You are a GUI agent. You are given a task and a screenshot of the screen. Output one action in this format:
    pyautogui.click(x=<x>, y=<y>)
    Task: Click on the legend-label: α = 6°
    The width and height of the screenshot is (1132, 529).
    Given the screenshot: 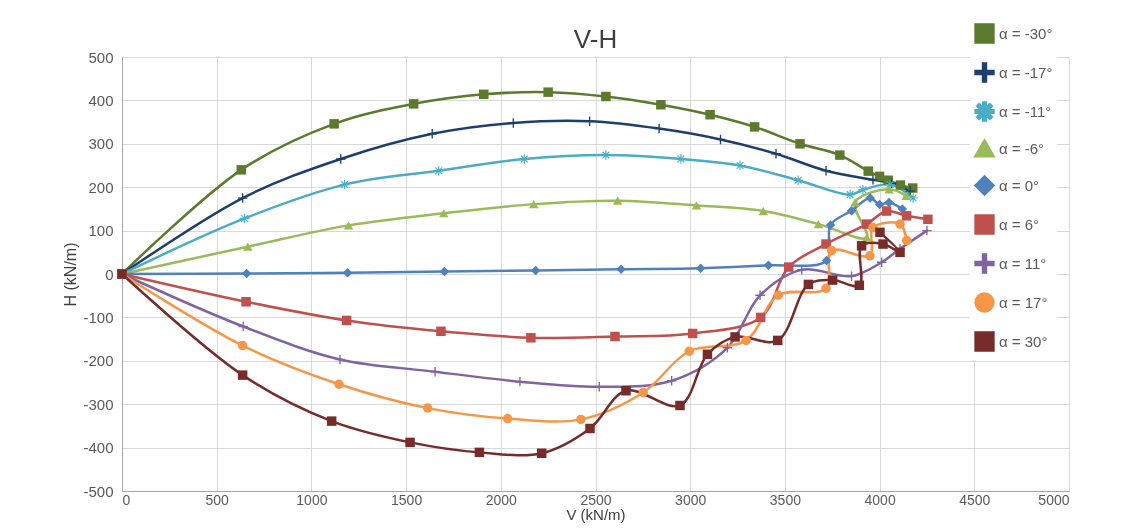 What is the action you would take?
    pyautogui.click(x=1019, y=224)
    